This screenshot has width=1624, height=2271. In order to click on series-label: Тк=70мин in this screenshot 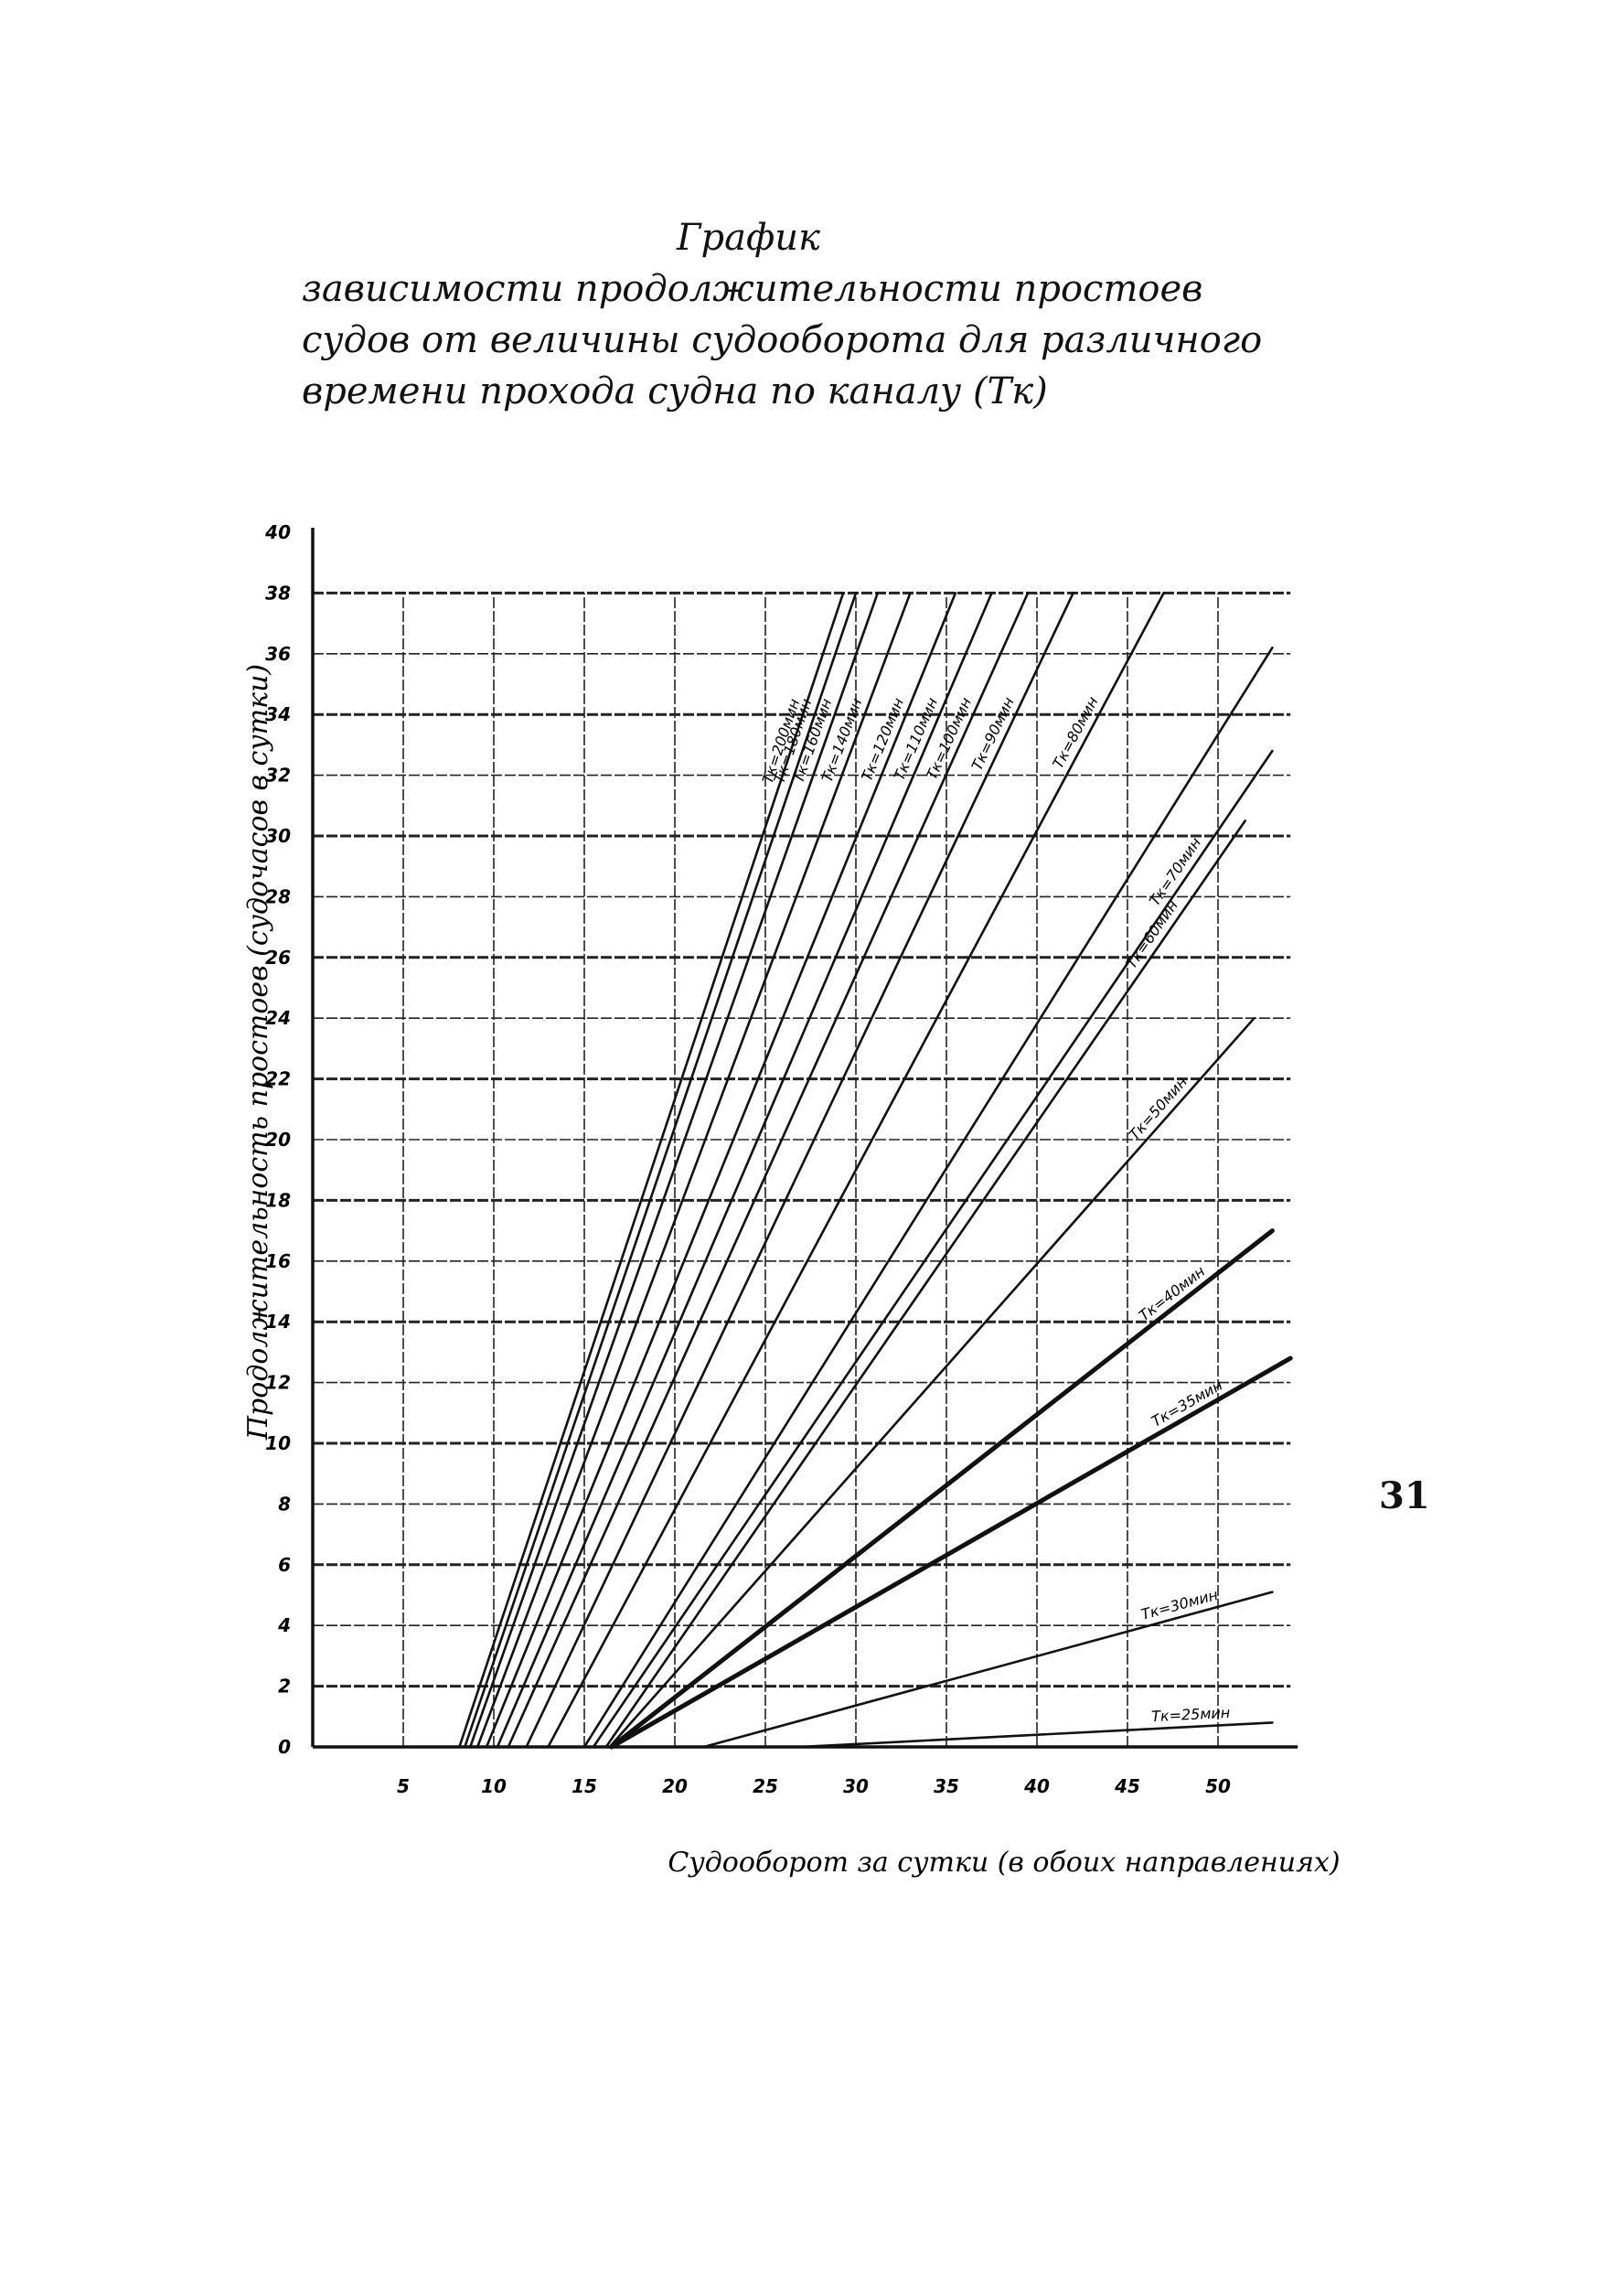, I will do `click(1175, 871)`.